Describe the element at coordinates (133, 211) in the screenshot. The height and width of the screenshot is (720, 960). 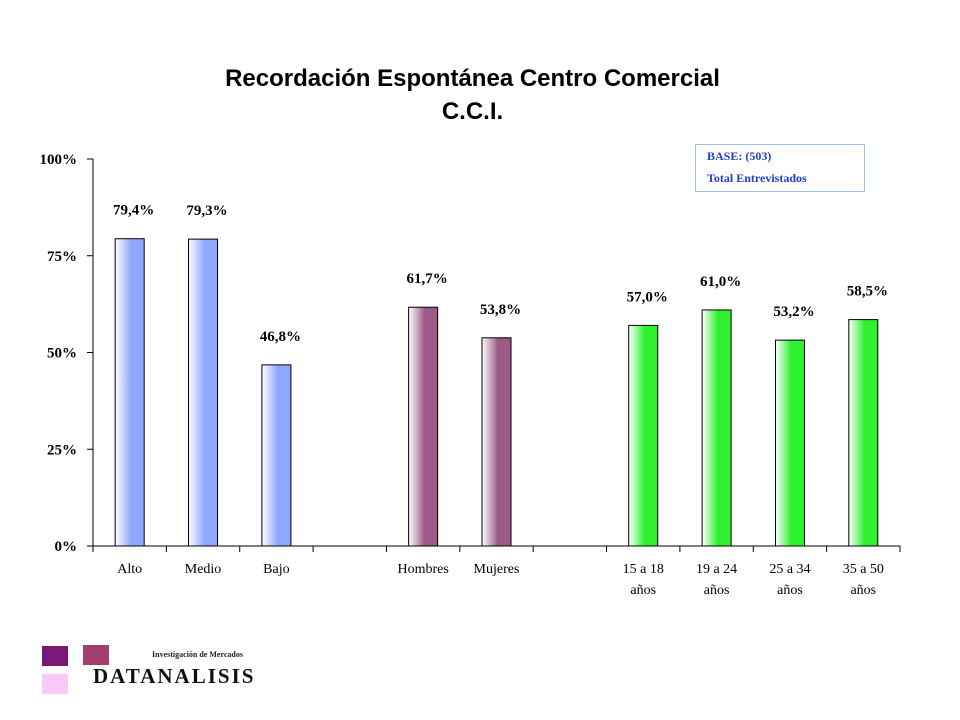
I see `data-label: 79,4%` at that location.